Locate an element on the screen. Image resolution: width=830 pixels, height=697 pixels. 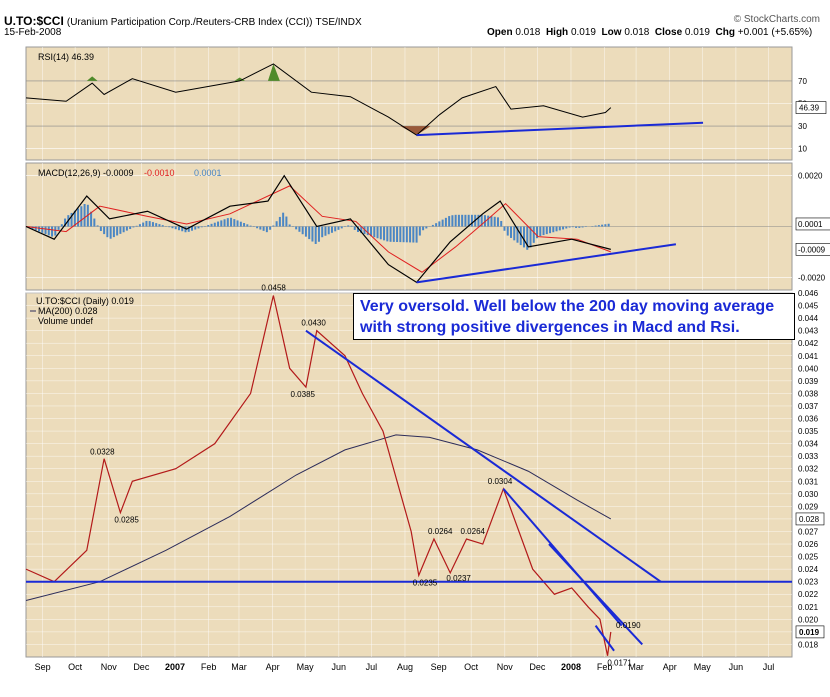
price-y-tick: 0.036 is located at coordinates (808, 419).